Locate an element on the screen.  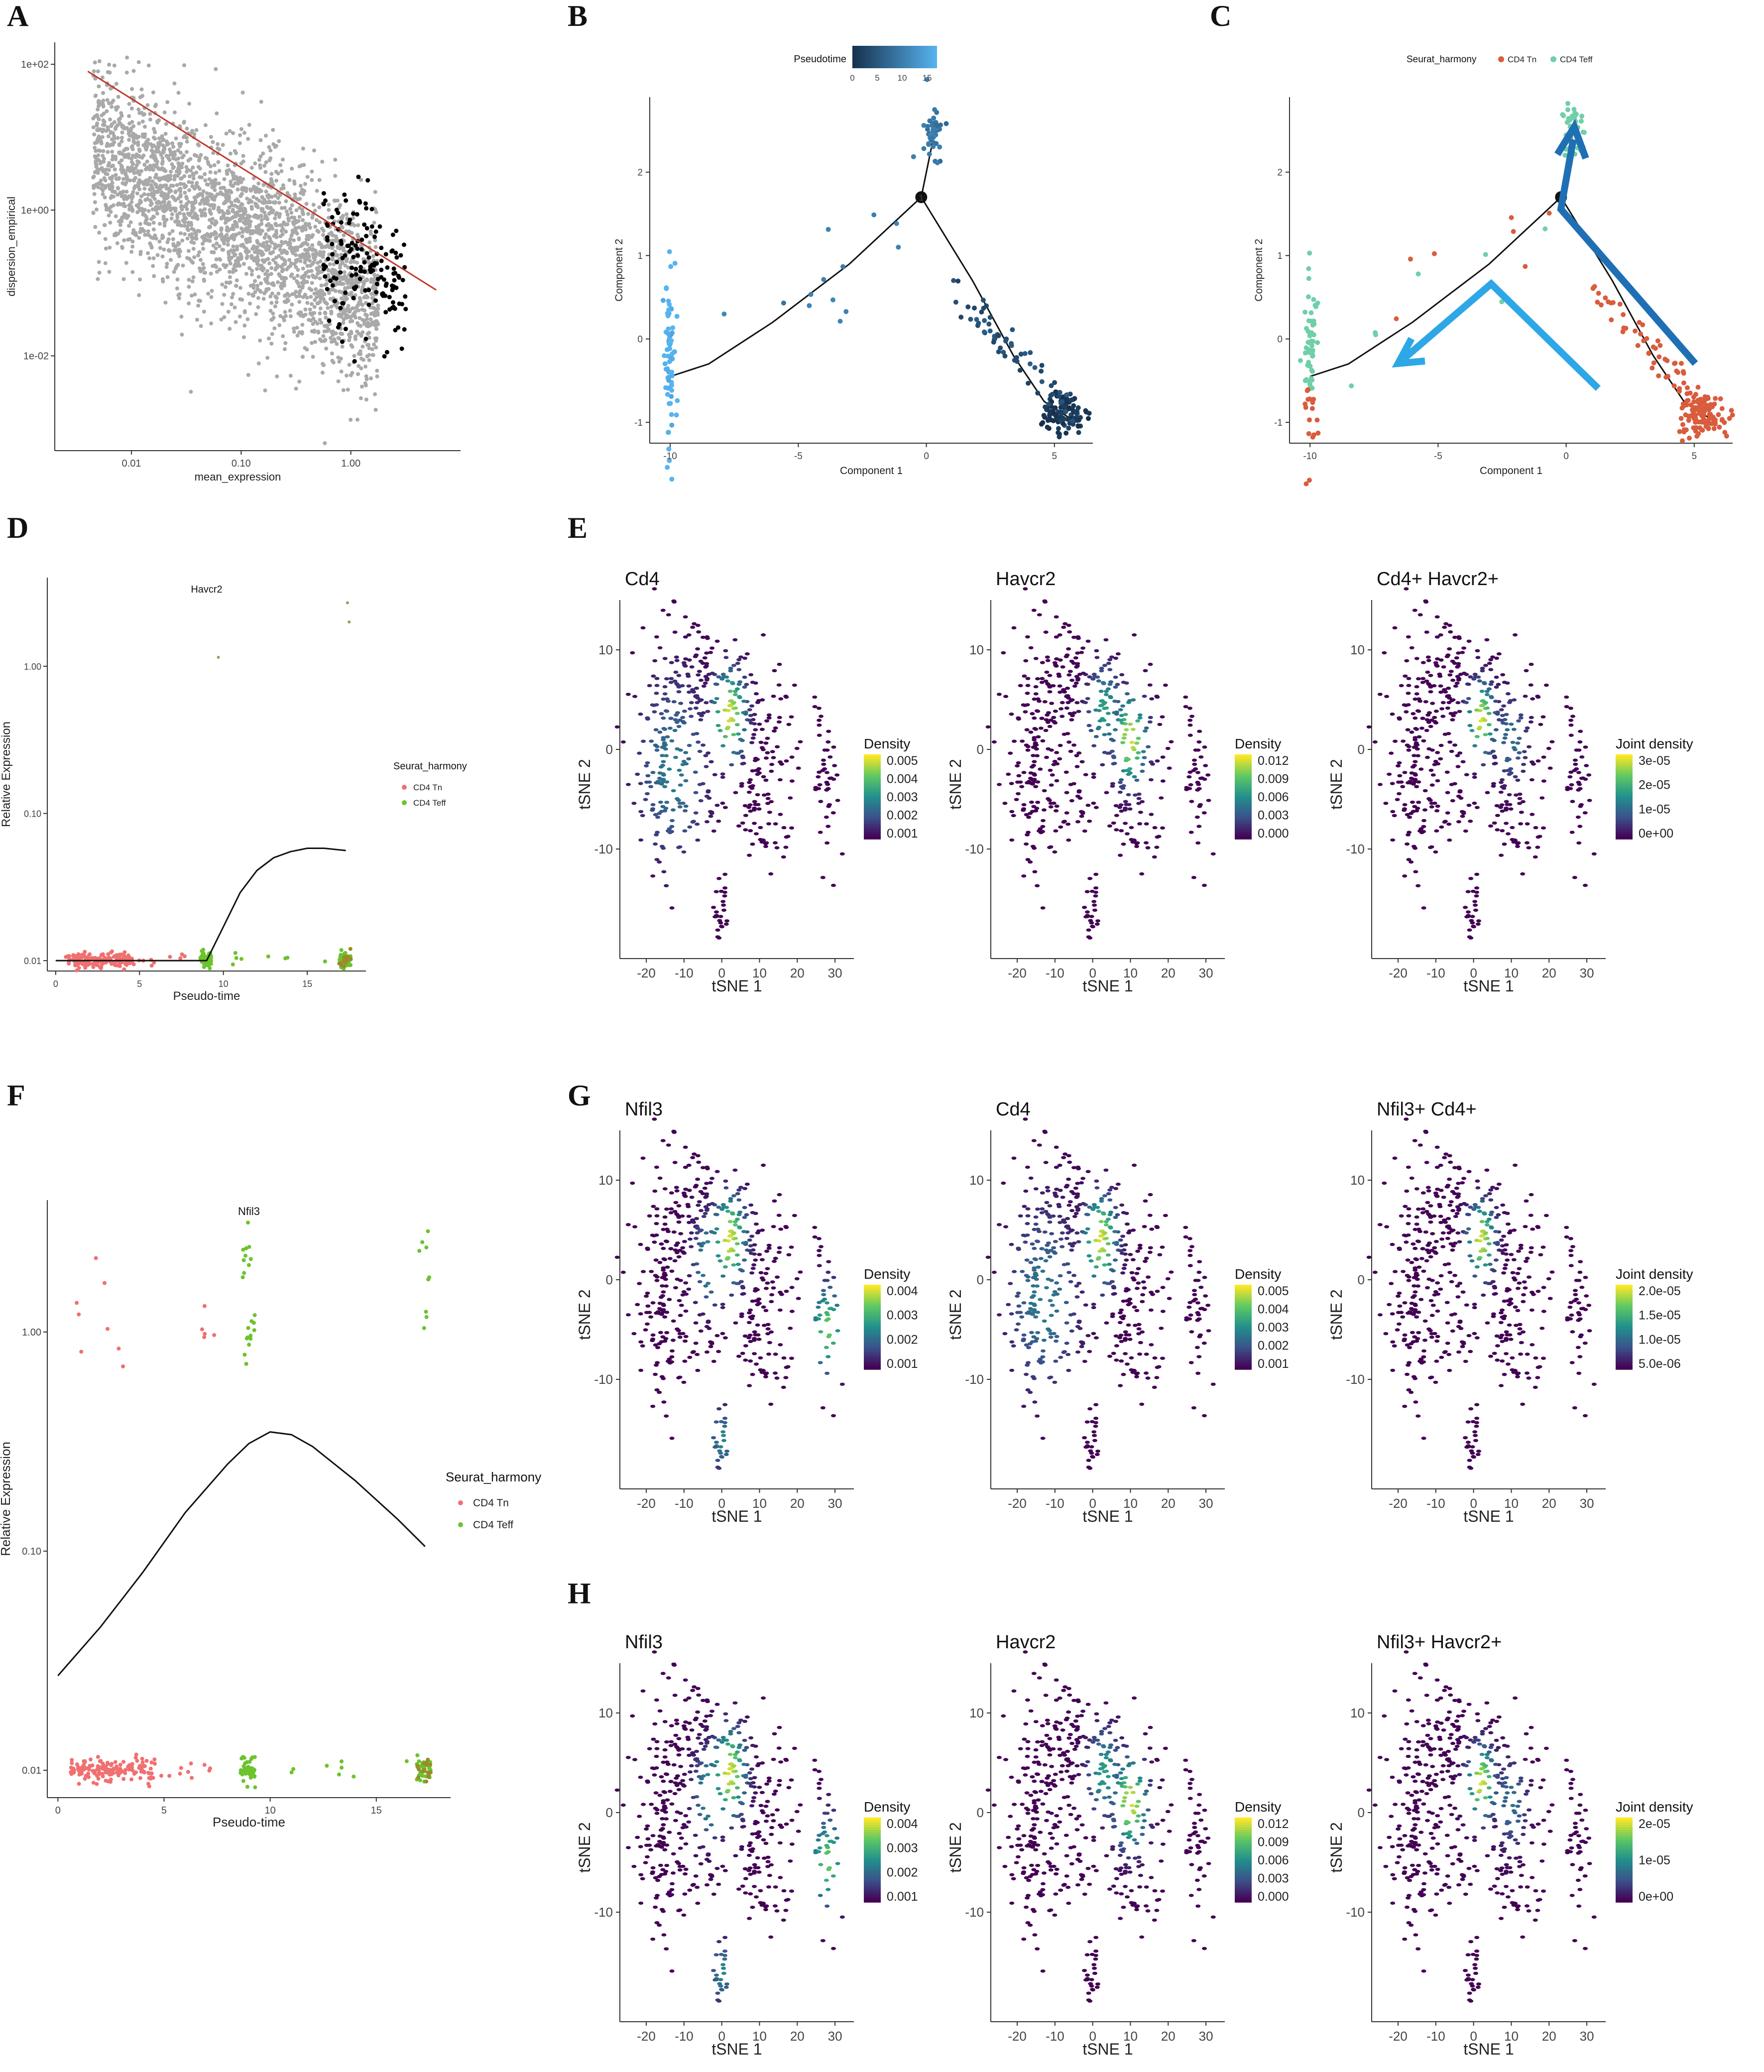
y-tick-label: 0.01 is located at coordinates (31, 1770).